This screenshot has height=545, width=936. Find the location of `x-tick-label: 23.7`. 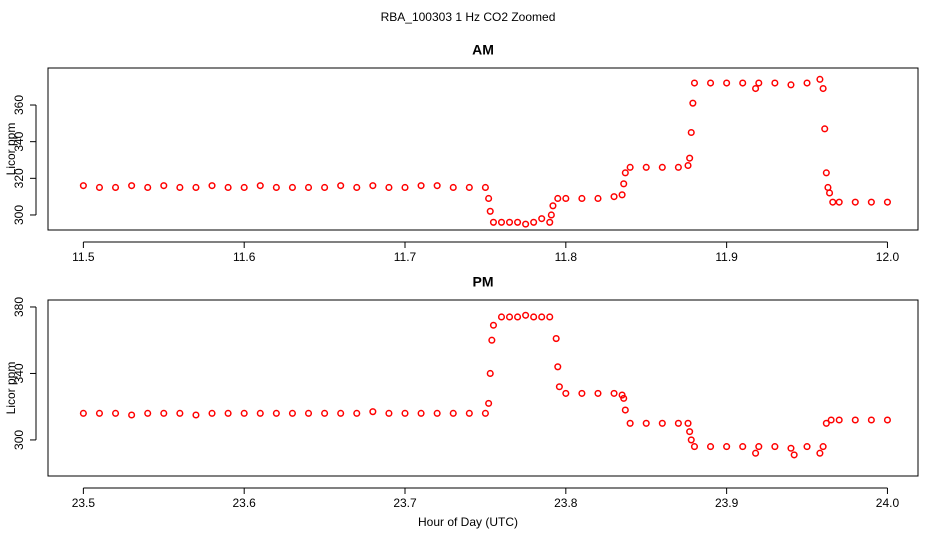

x-tick-label: 23.7 is located at coordinates (405, 503).